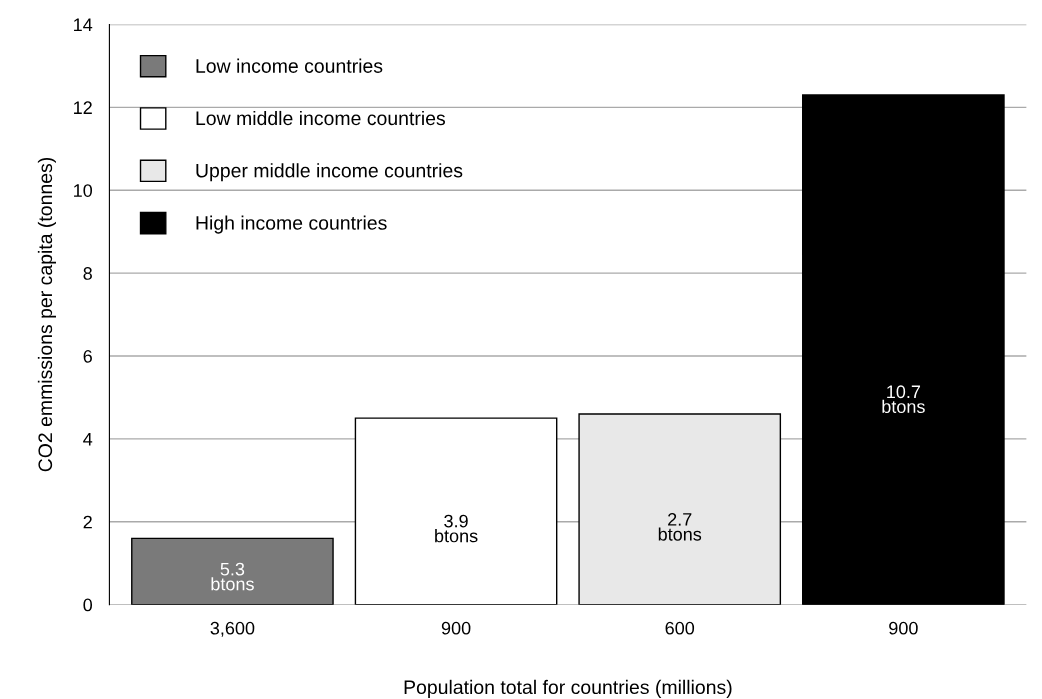 This screenshot has height=699, width=1042. What do you see at coordinates (83, 190) in the screenshot?
I see `y-tick-label: 10` at bounding box center [83, 190].